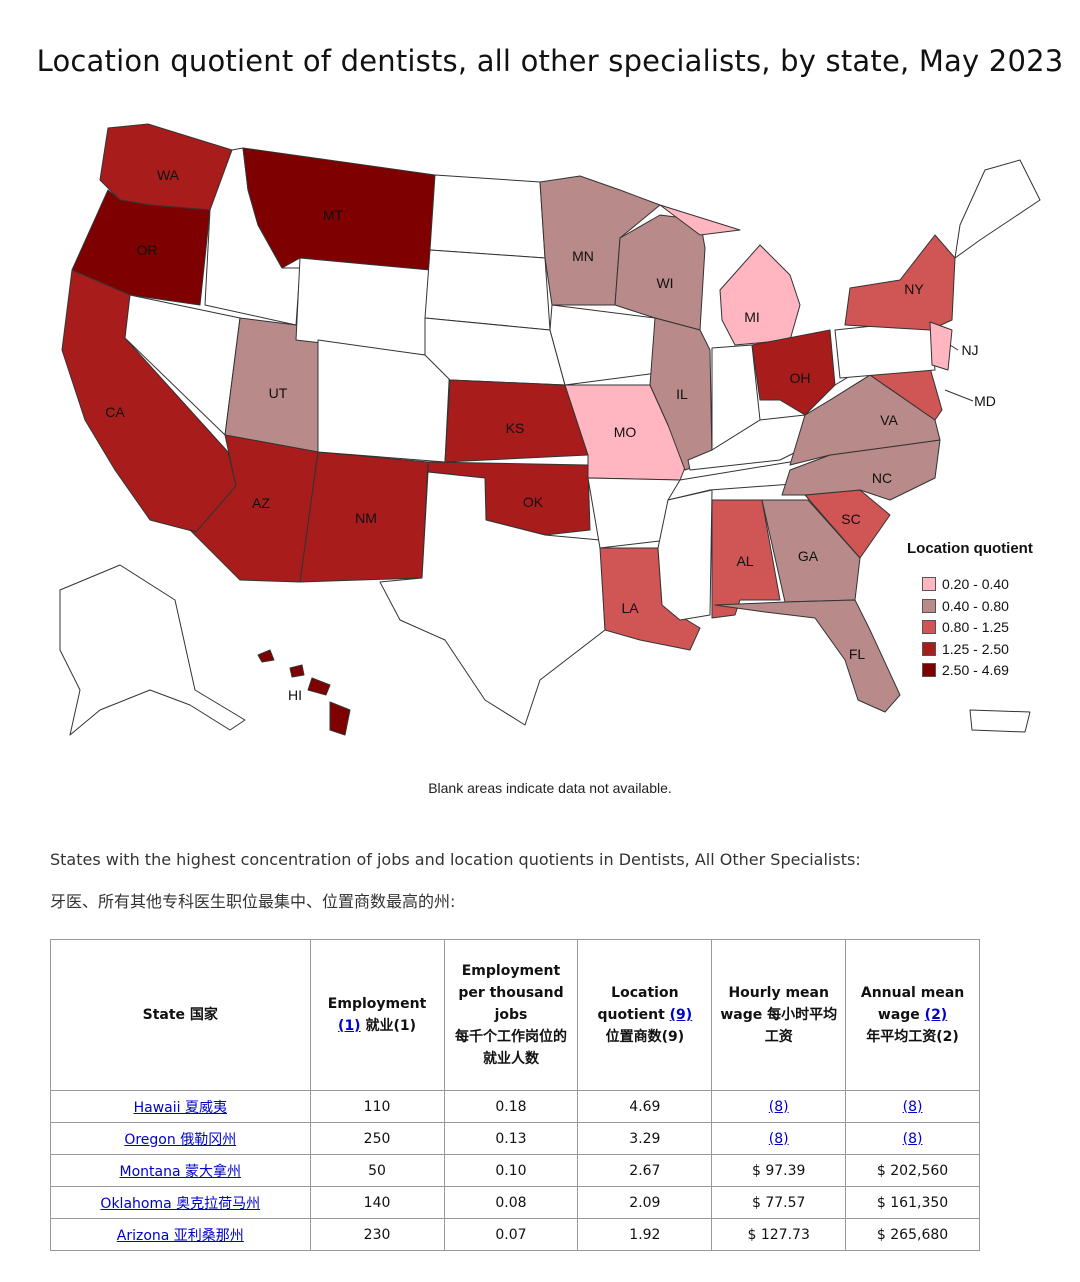 This screenshot has height=1282, width=1080. What do you see at coordinates (533, 502) in the screenshot?
I see `state-label-ok: OK` at bounding box center [533, 502].